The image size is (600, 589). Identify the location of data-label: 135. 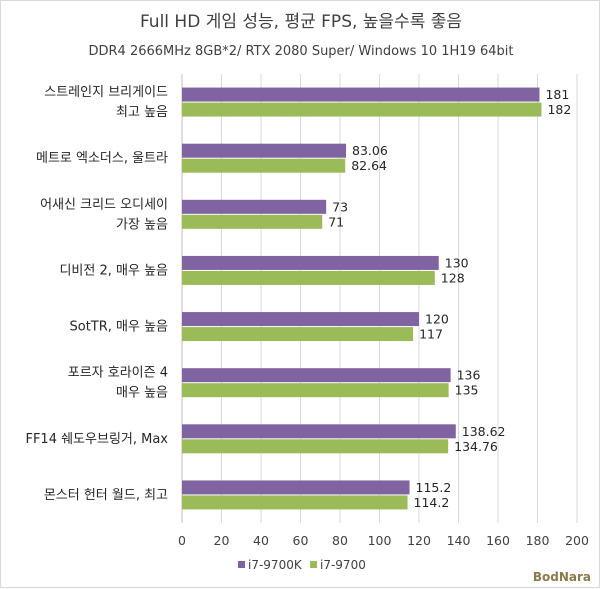
(467, 390).